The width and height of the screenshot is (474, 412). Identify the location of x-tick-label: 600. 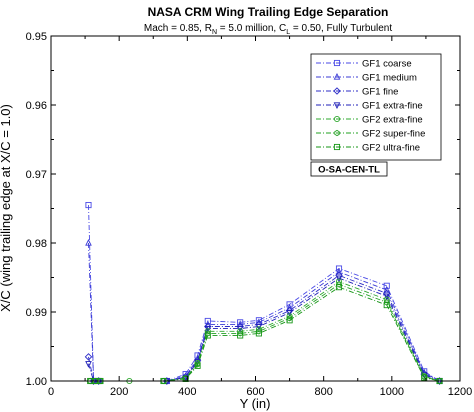
(255, 392).